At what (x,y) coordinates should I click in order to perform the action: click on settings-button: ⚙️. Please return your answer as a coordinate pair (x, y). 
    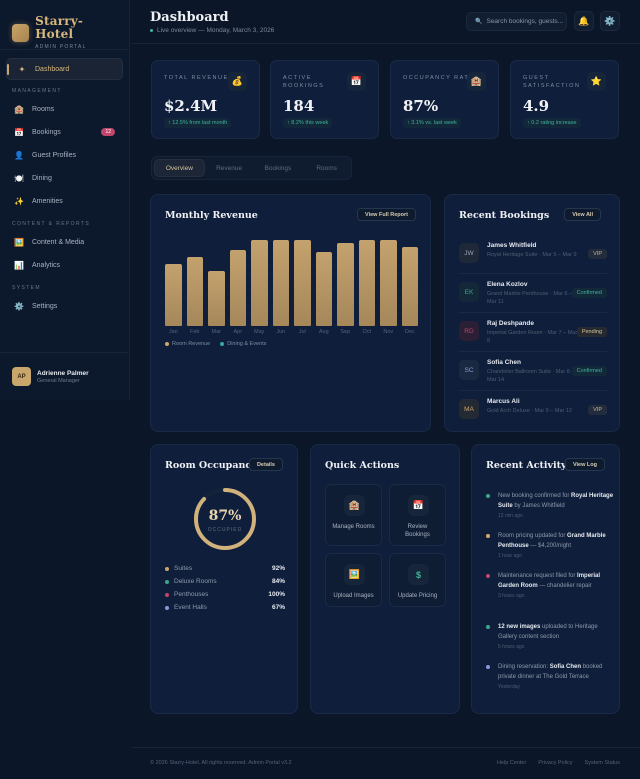
    Looking at the image, I should click on (610, 21).